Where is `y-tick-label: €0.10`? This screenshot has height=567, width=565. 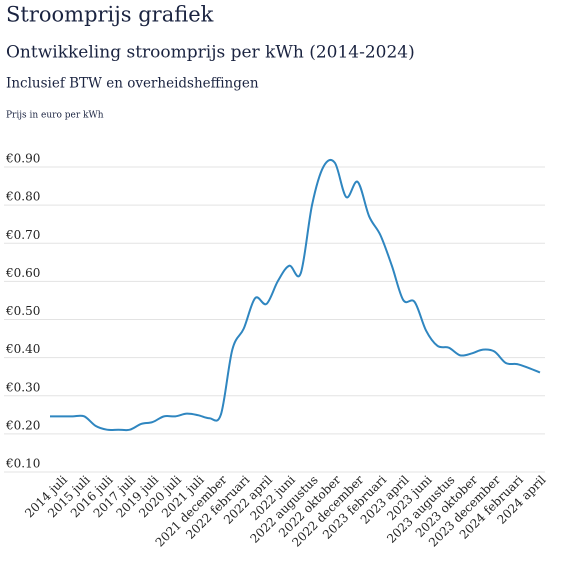
y-tick-label: €0.10 is located at coordinates (22, 464).